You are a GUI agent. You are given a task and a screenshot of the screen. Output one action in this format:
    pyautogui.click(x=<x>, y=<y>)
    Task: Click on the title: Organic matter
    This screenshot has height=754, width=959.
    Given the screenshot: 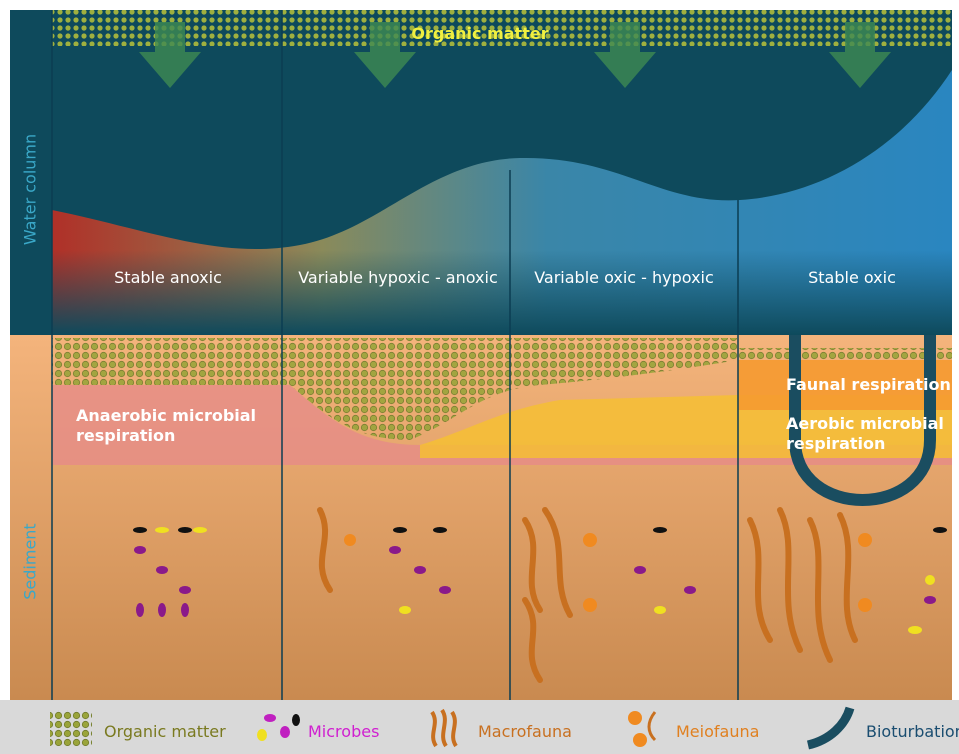 What is the action you would take?
    pyautogui.click(x=480, y=33)
    